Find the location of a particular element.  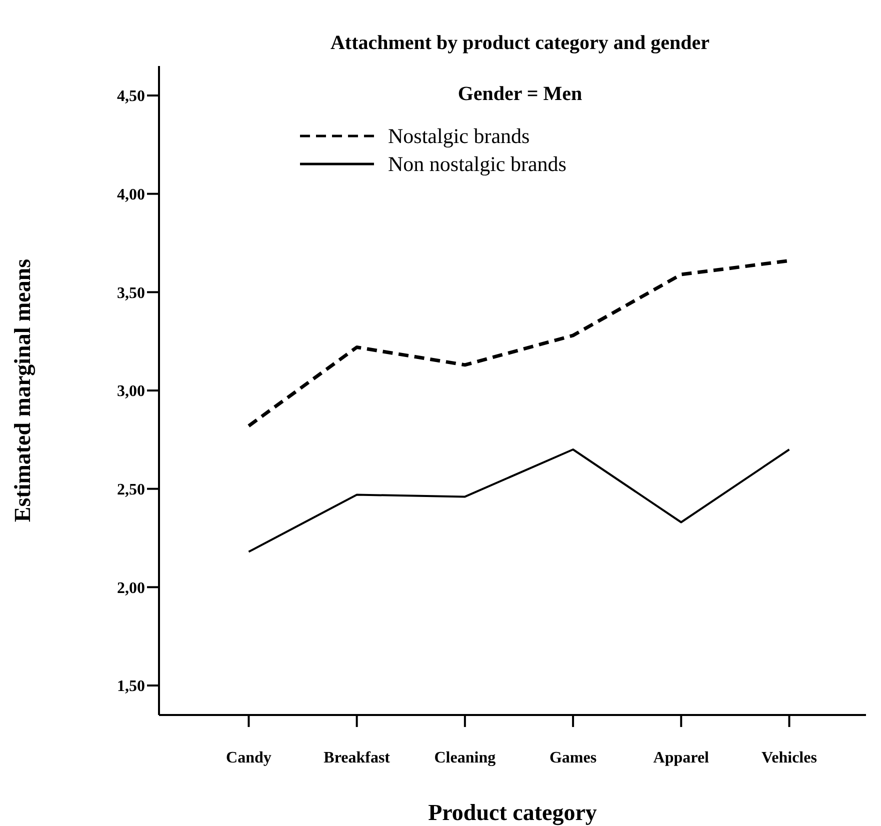

x-tick-label: Cleaning is located at coordinates (465, 757).